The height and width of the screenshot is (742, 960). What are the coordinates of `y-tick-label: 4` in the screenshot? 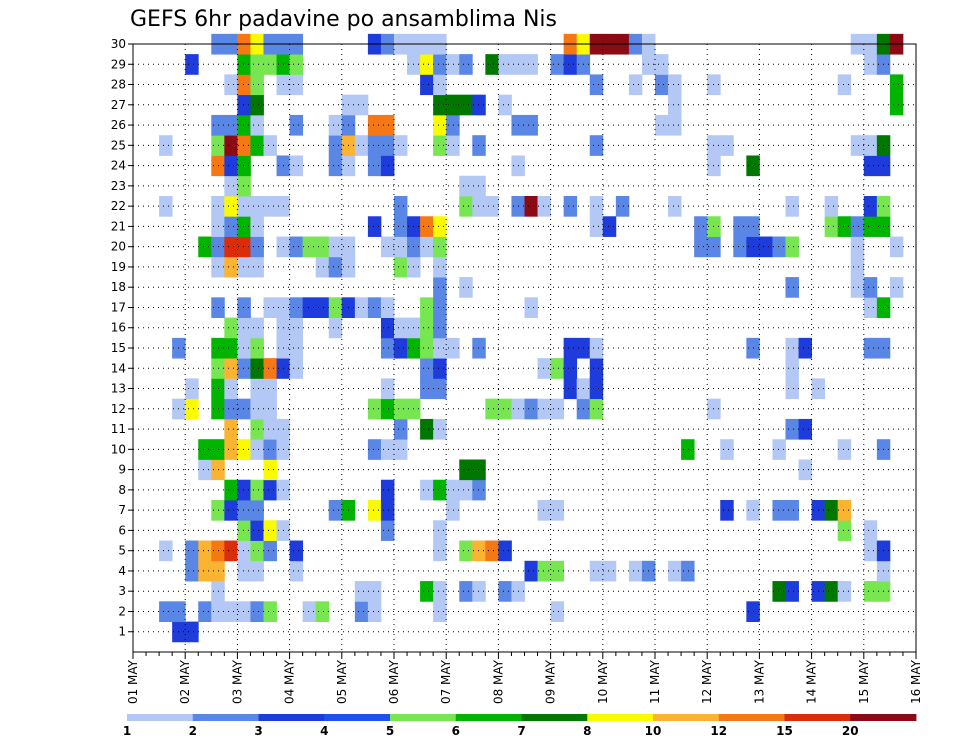 It's located at (122, 571).